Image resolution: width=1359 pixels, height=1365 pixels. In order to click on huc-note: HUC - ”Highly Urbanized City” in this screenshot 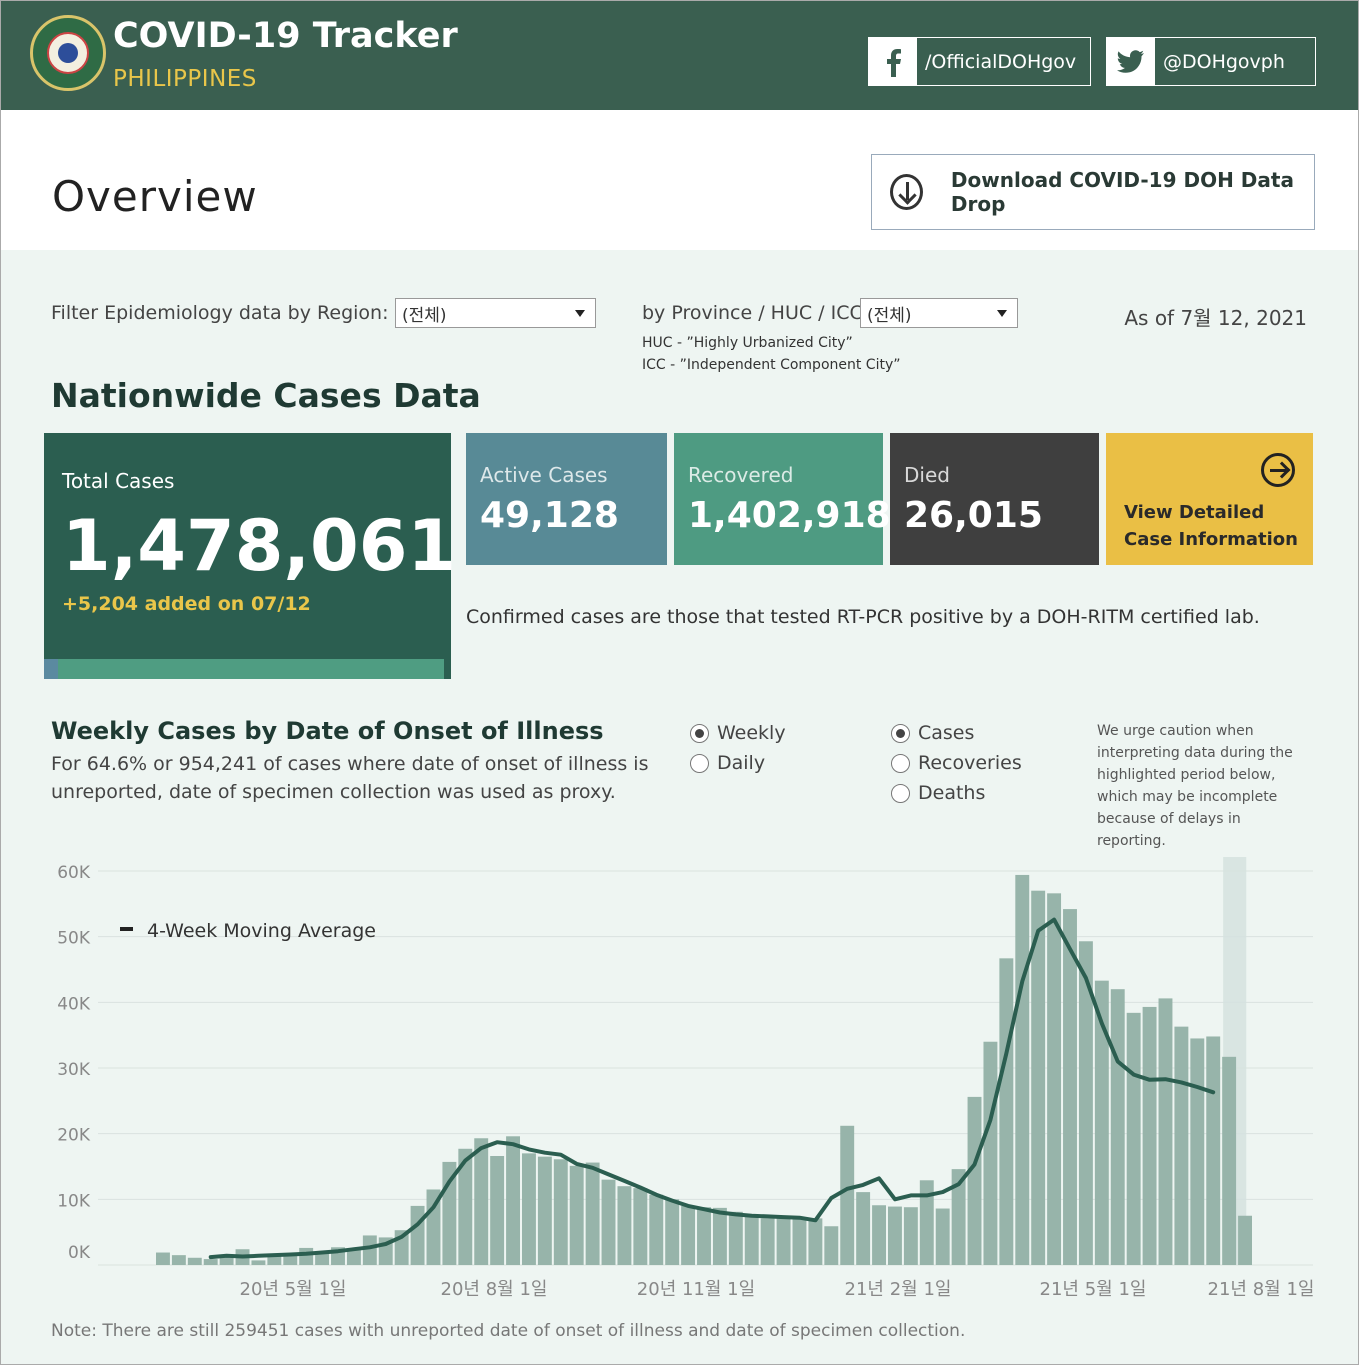, I will do `click(747, 343)`.